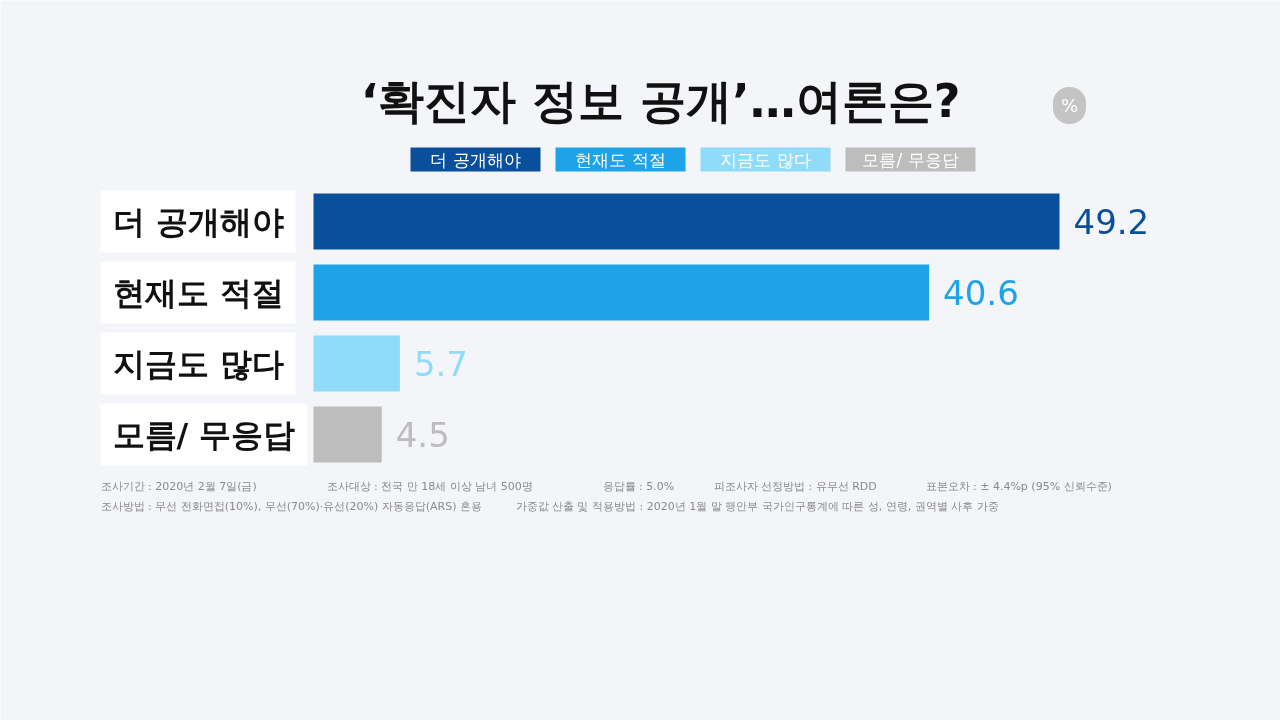 The width and height of the screenshot is (1280, 720). What do you see at coordinates (795, 486) in the screenshot?
I see `text: 피조사자 선정방법 : 유무선 RDD` at bounding box center [795, 486].